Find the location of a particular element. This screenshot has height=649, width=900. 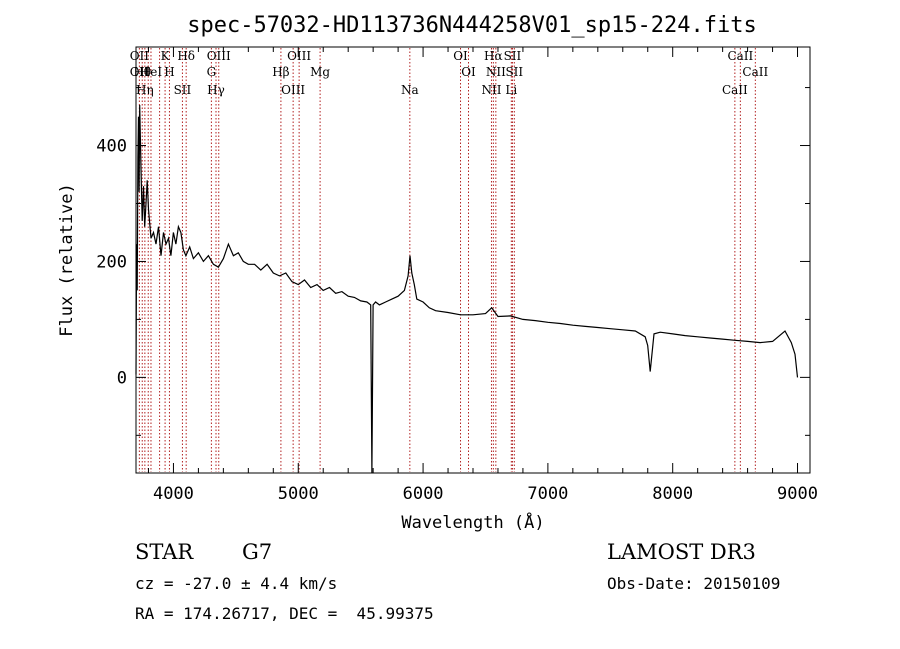

y-tick-label: 200 is located at coordinates (111, 262).